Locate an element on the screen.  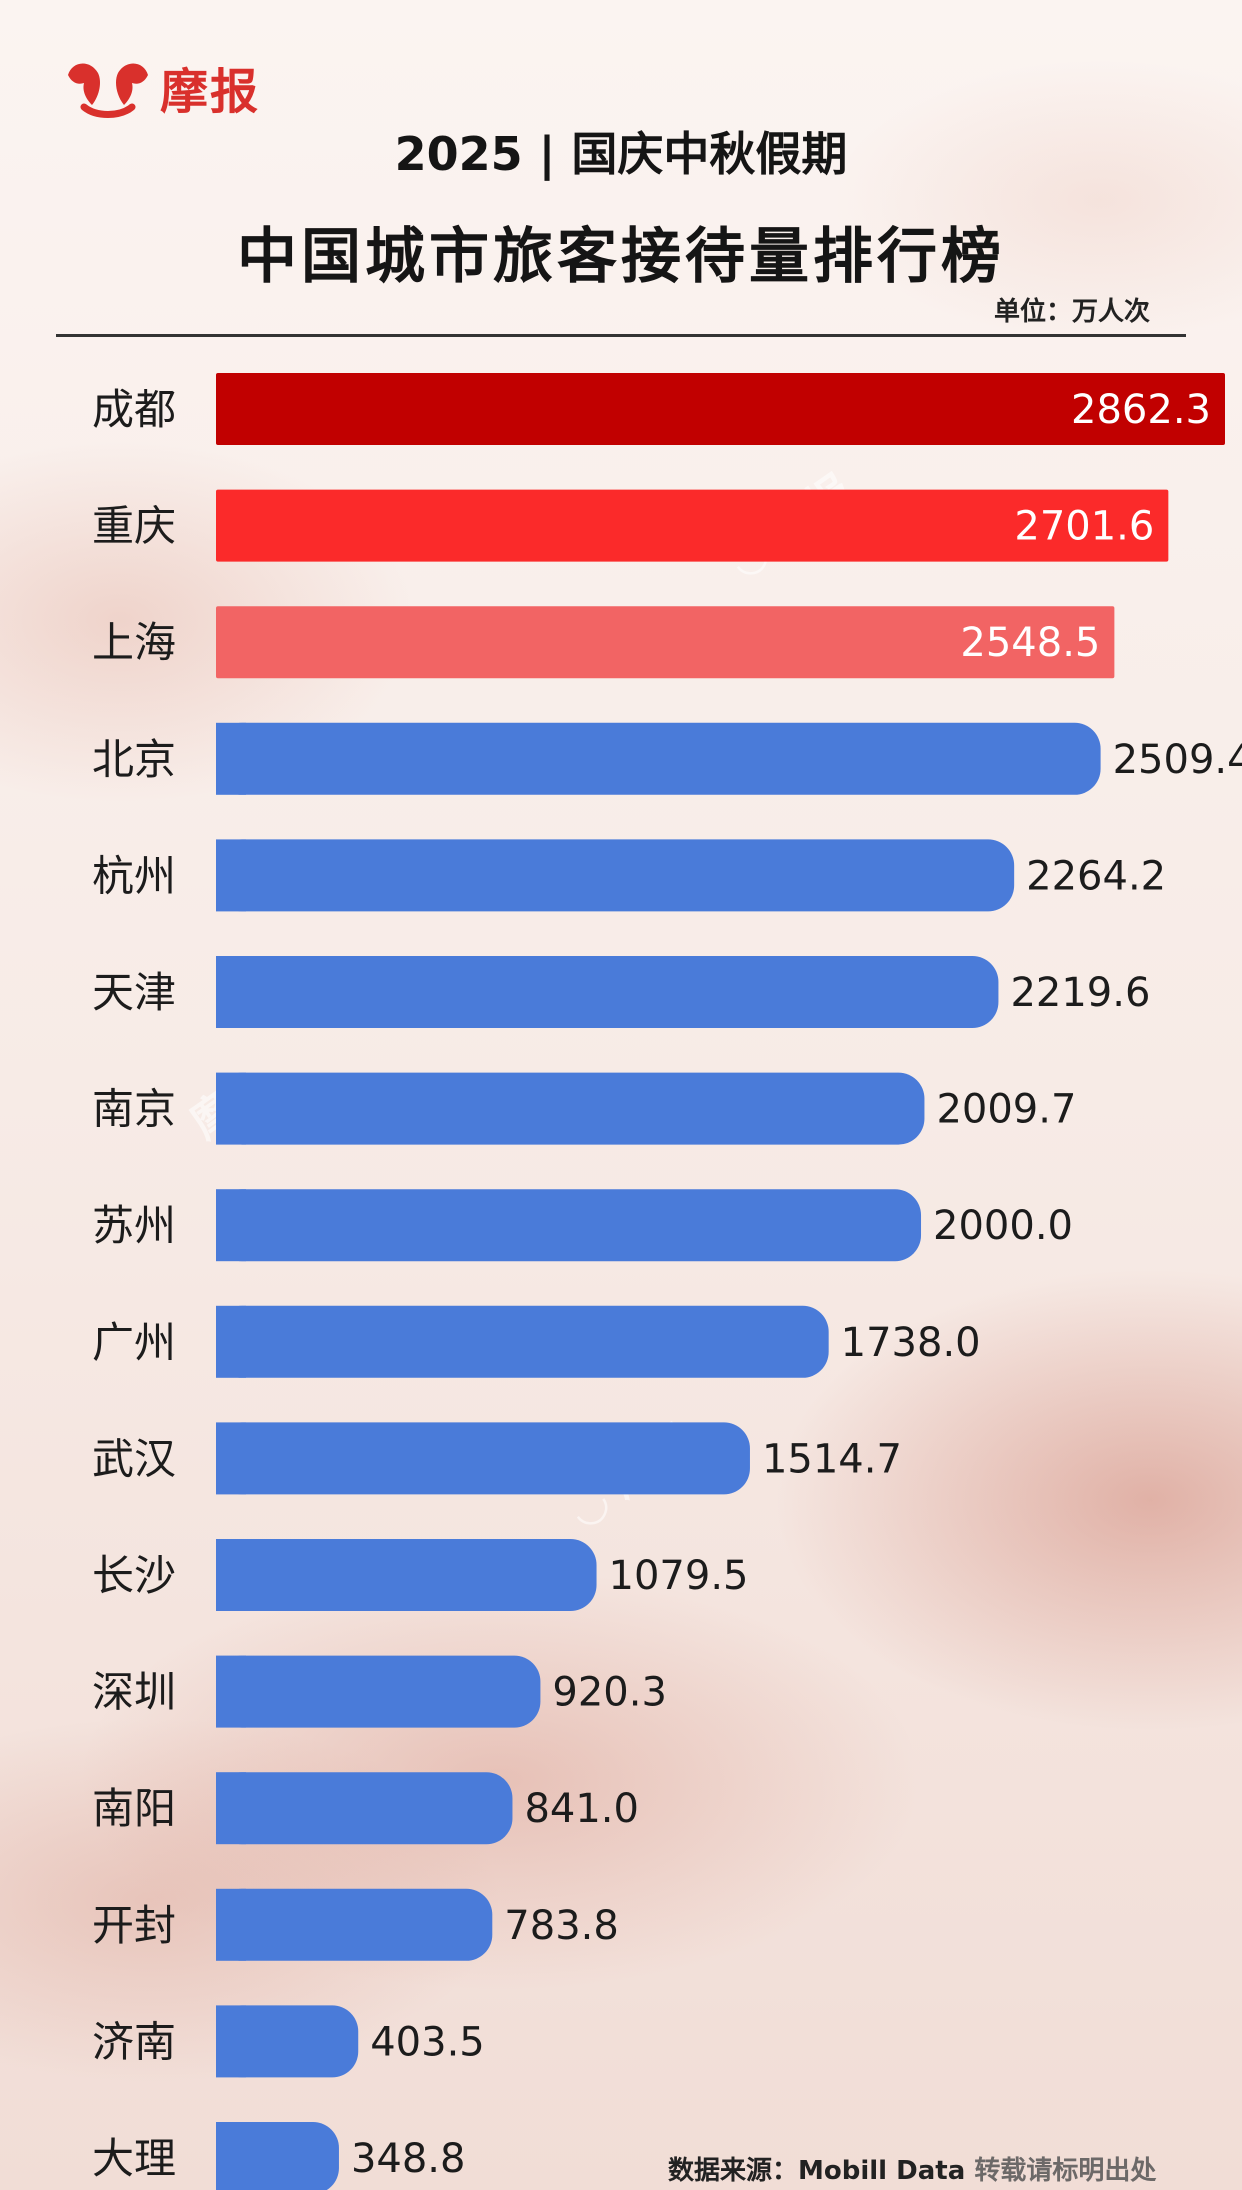
city-label: 济南 is located at coordinates (134, 2041).